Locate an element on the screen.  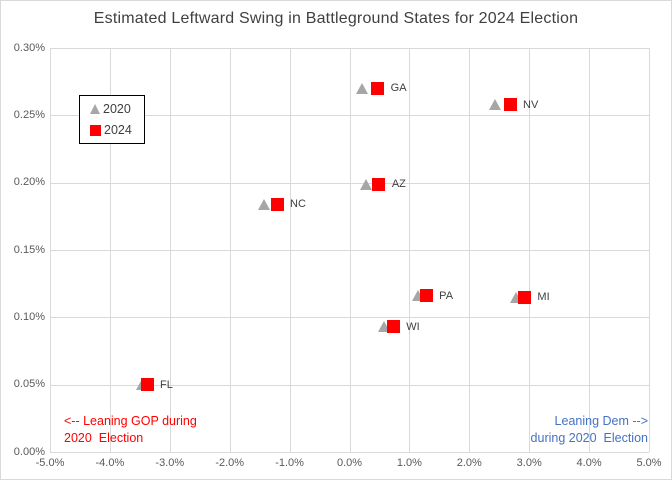
state-label: AZ is located at coordinates (398, 184).